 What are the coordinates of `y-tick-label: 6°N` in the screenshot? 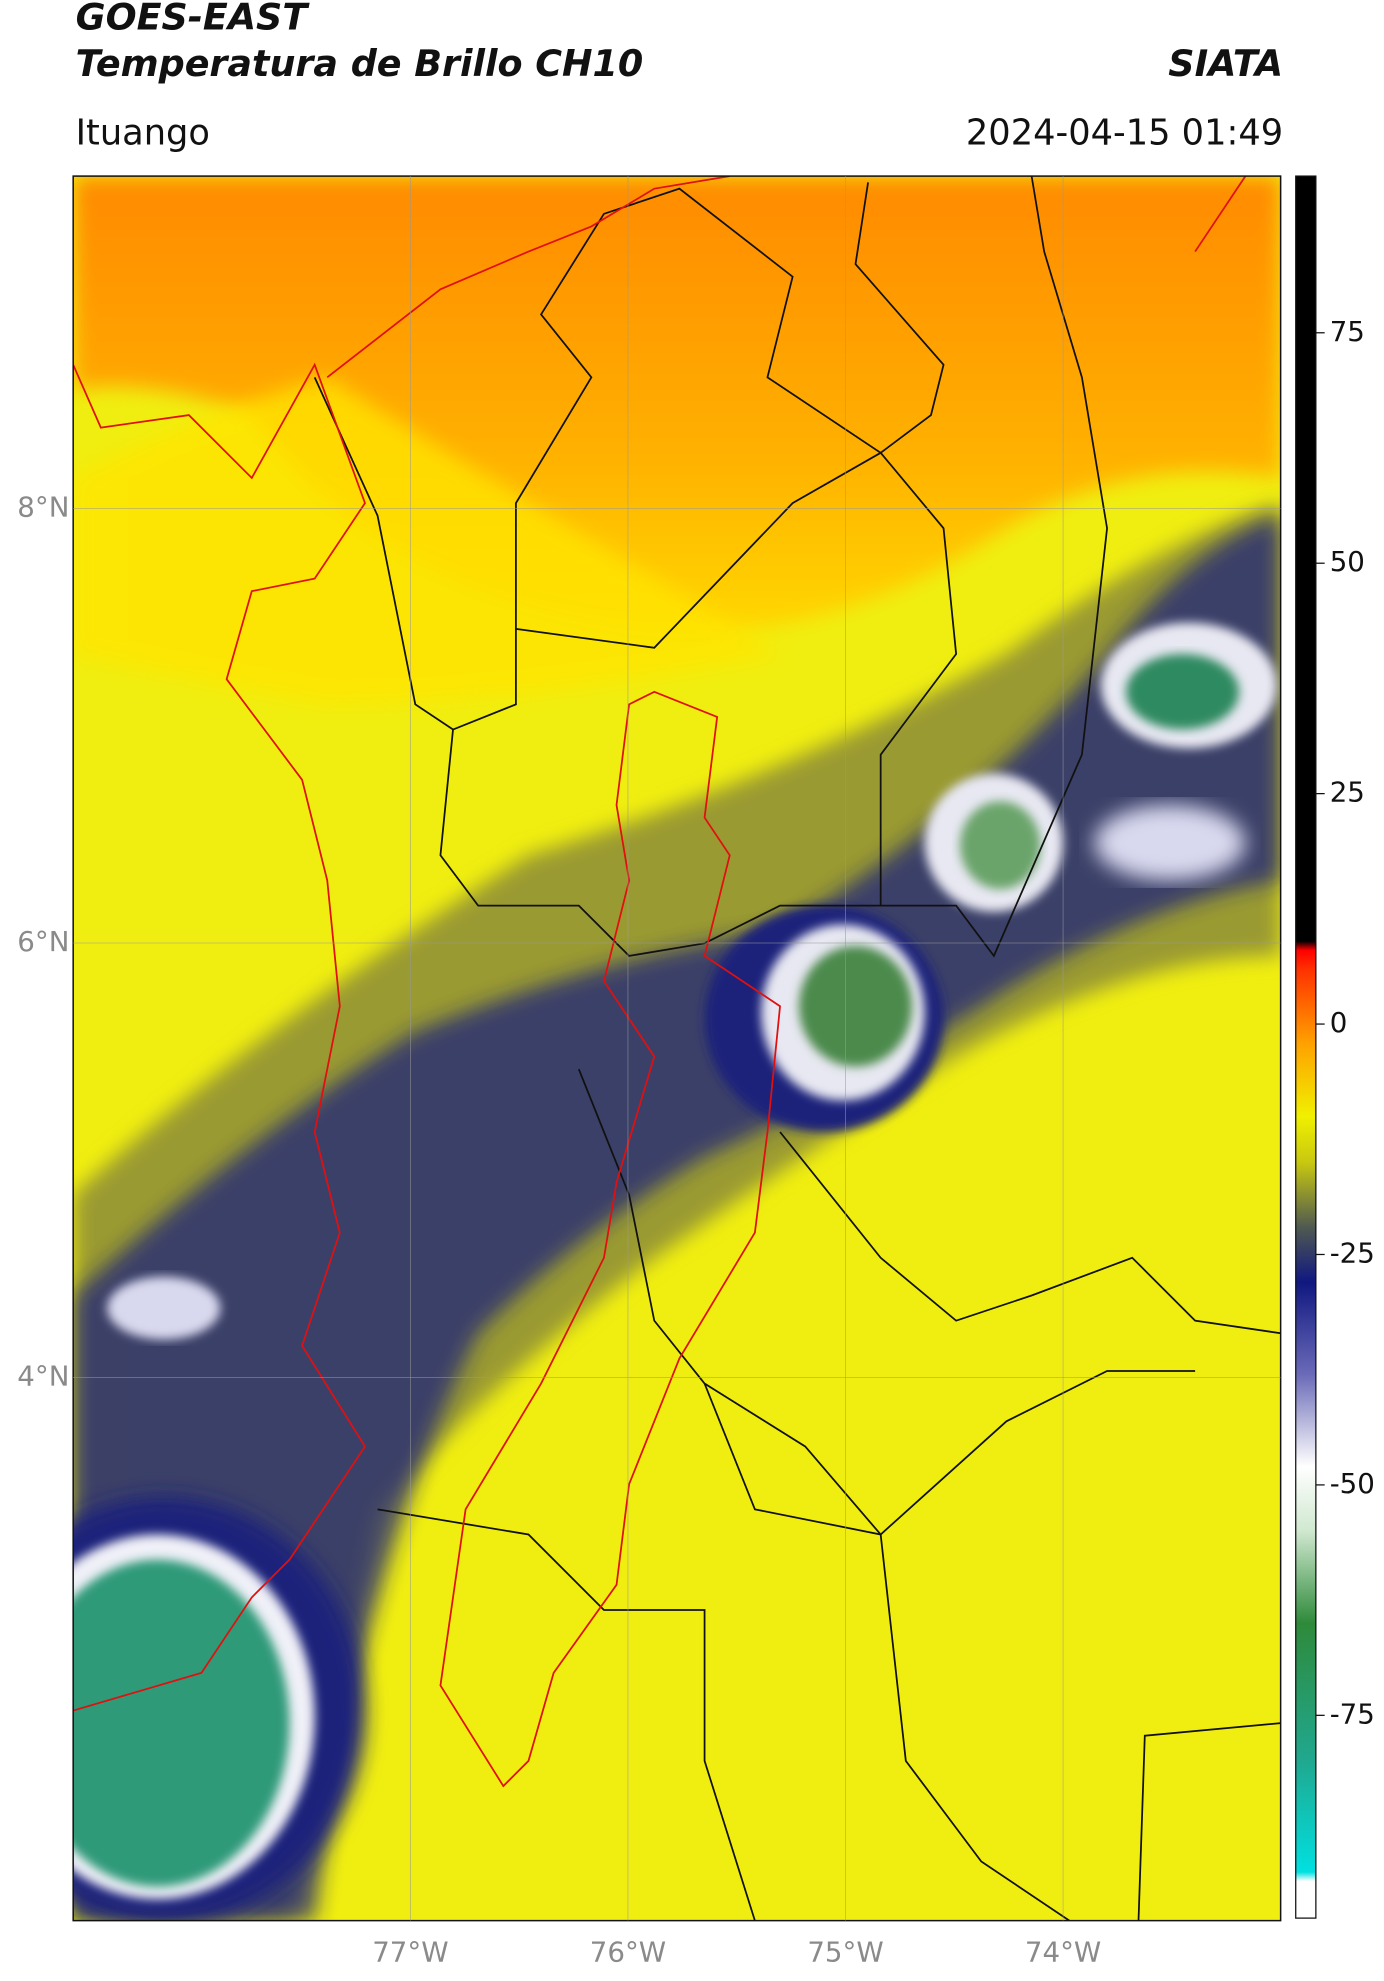 It's located at (43, 941).